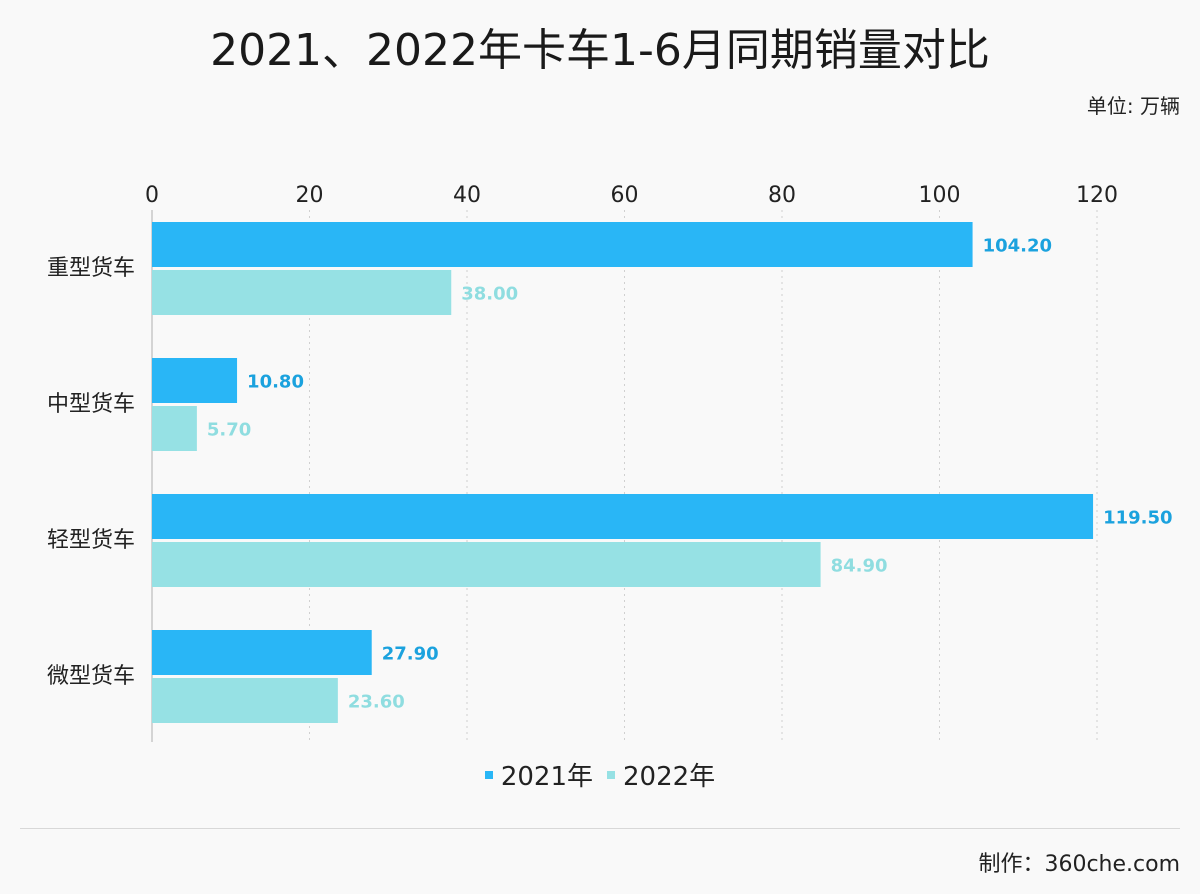 Image resolution: width=1200 pixels, height=894 pixels. I want to click on legend-label-2021: 2021年, so click(546, 777).